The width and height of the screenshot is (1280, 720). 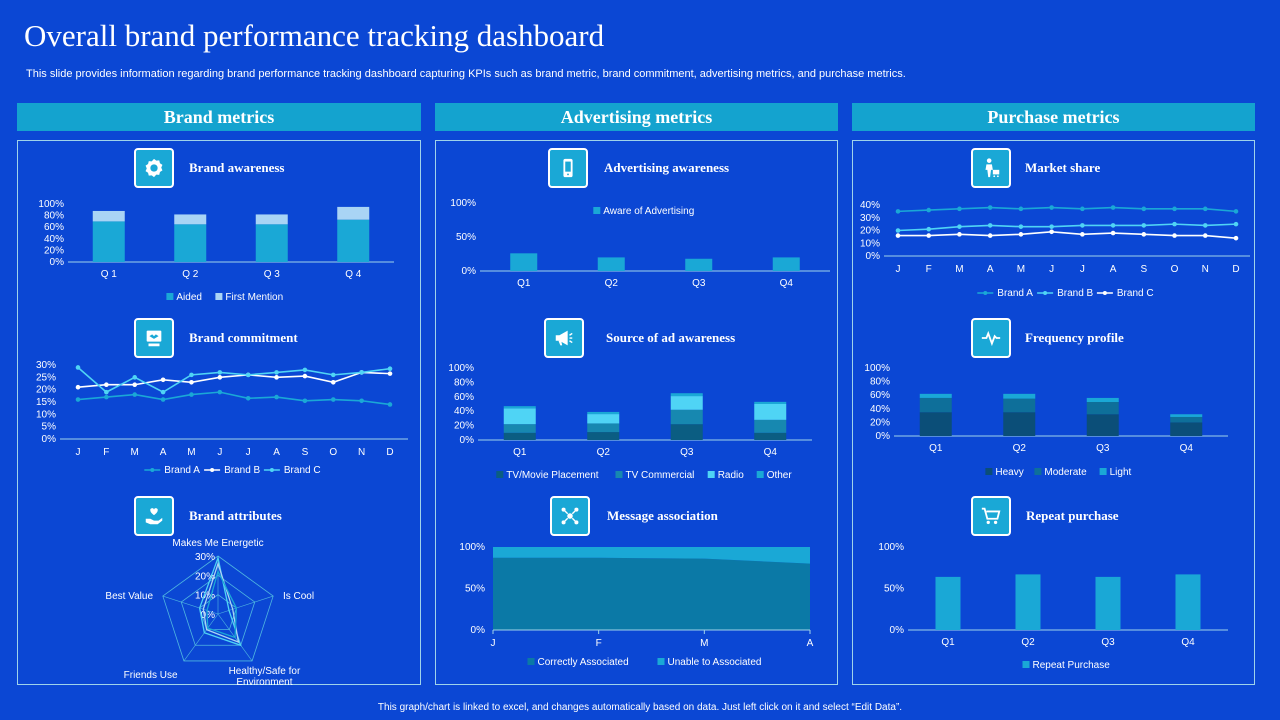 What do you see at coordinates (1175, 269) in the screenshot?
I see `market_share-x-tick: O` at bounding box center [1175, 269].